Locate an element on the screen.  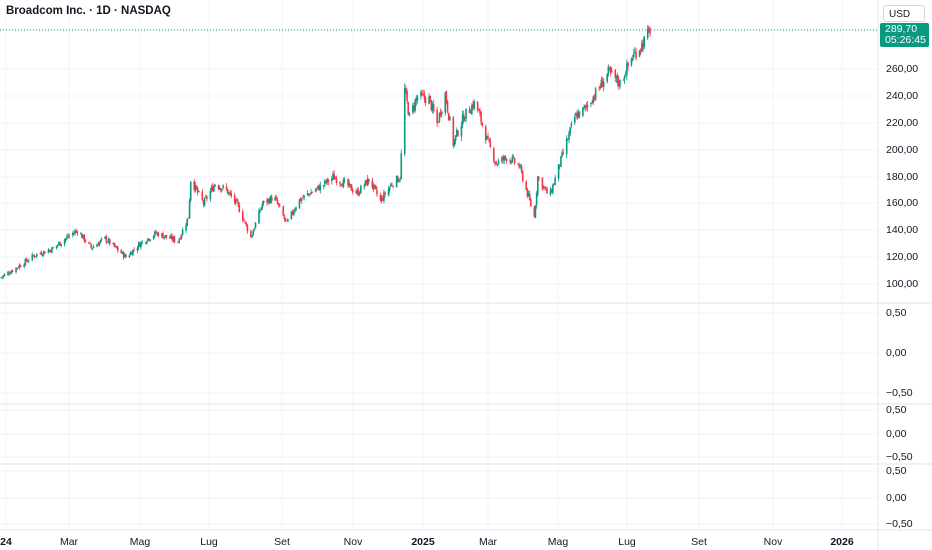
price-axis-label: 160,00 is located at coordinates (902, 203).